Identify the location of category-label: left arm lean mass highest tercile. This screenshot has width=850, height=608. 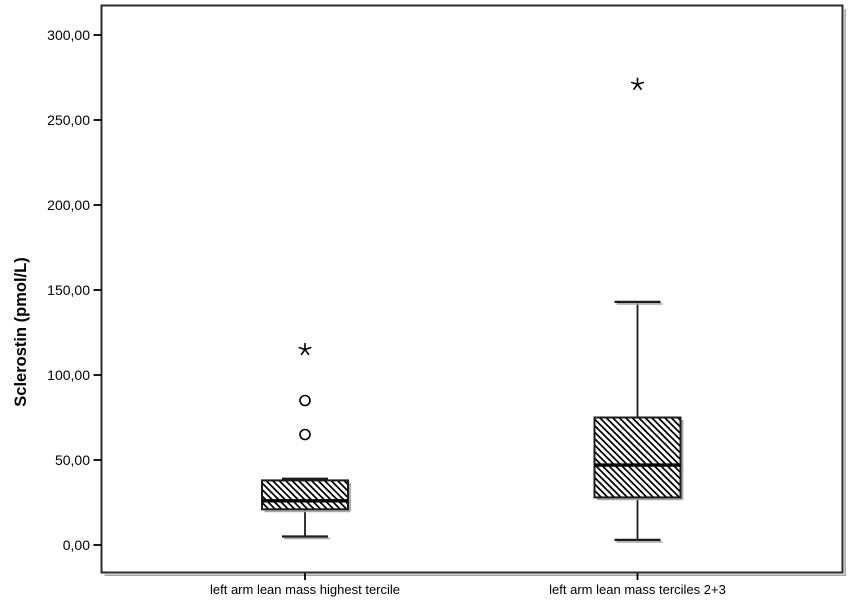
(305, 589).